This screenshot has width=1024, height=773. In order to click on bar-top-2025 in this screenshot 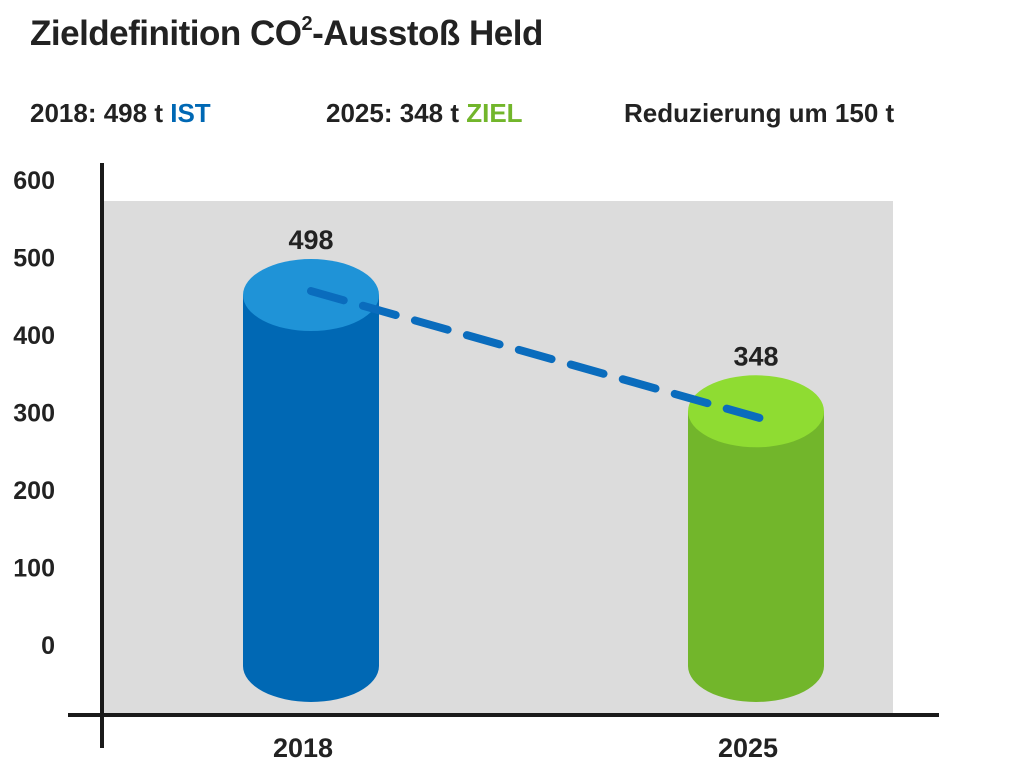, I will do `click(756, 411)`.